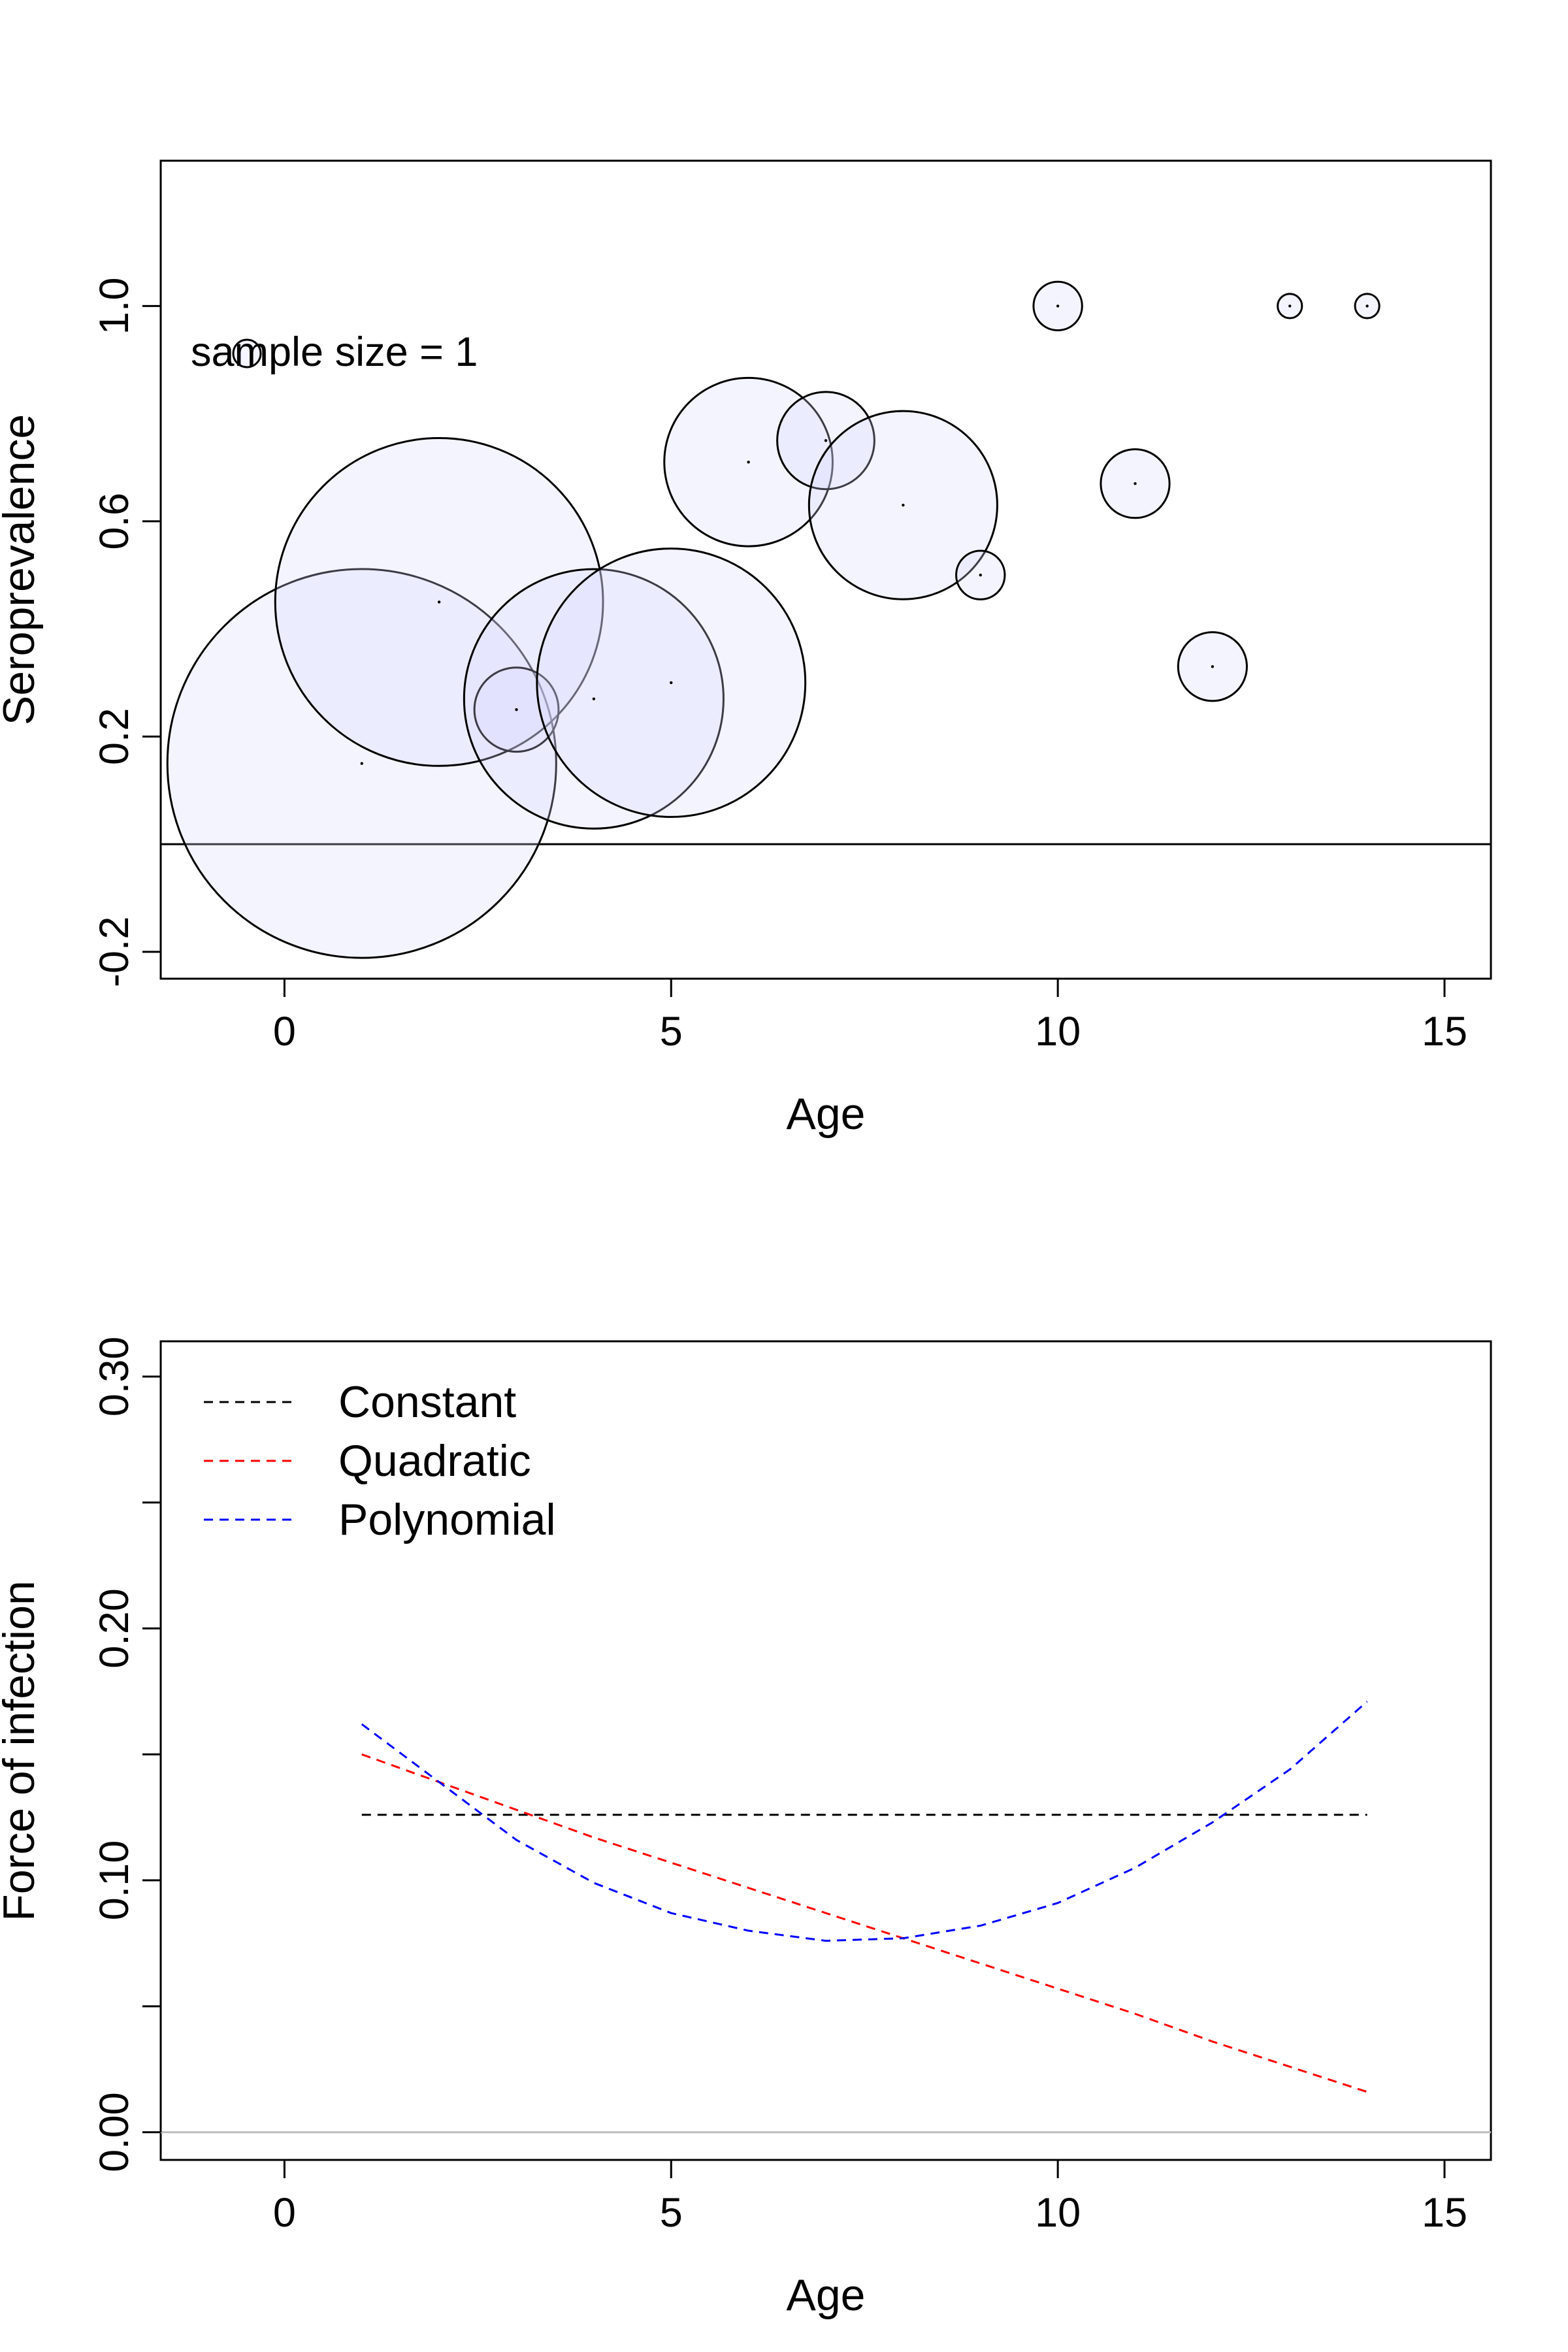  Describe the element at coordinates (864, 534) in the screenshot. I see `bubble-centers` at that location.